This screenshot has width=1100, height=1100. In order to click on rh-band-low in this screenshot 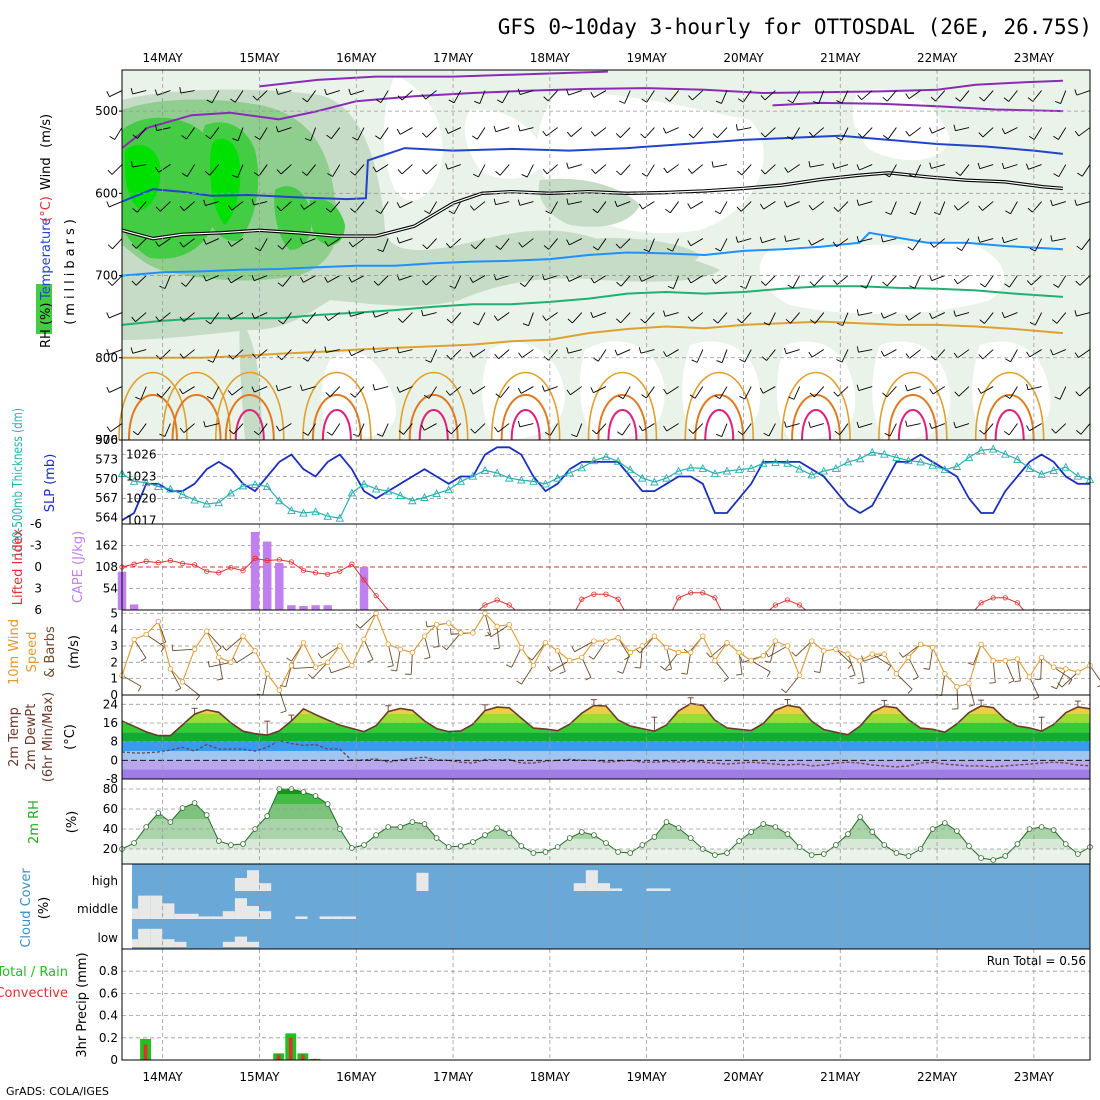, I will do `click(606, 856)`.